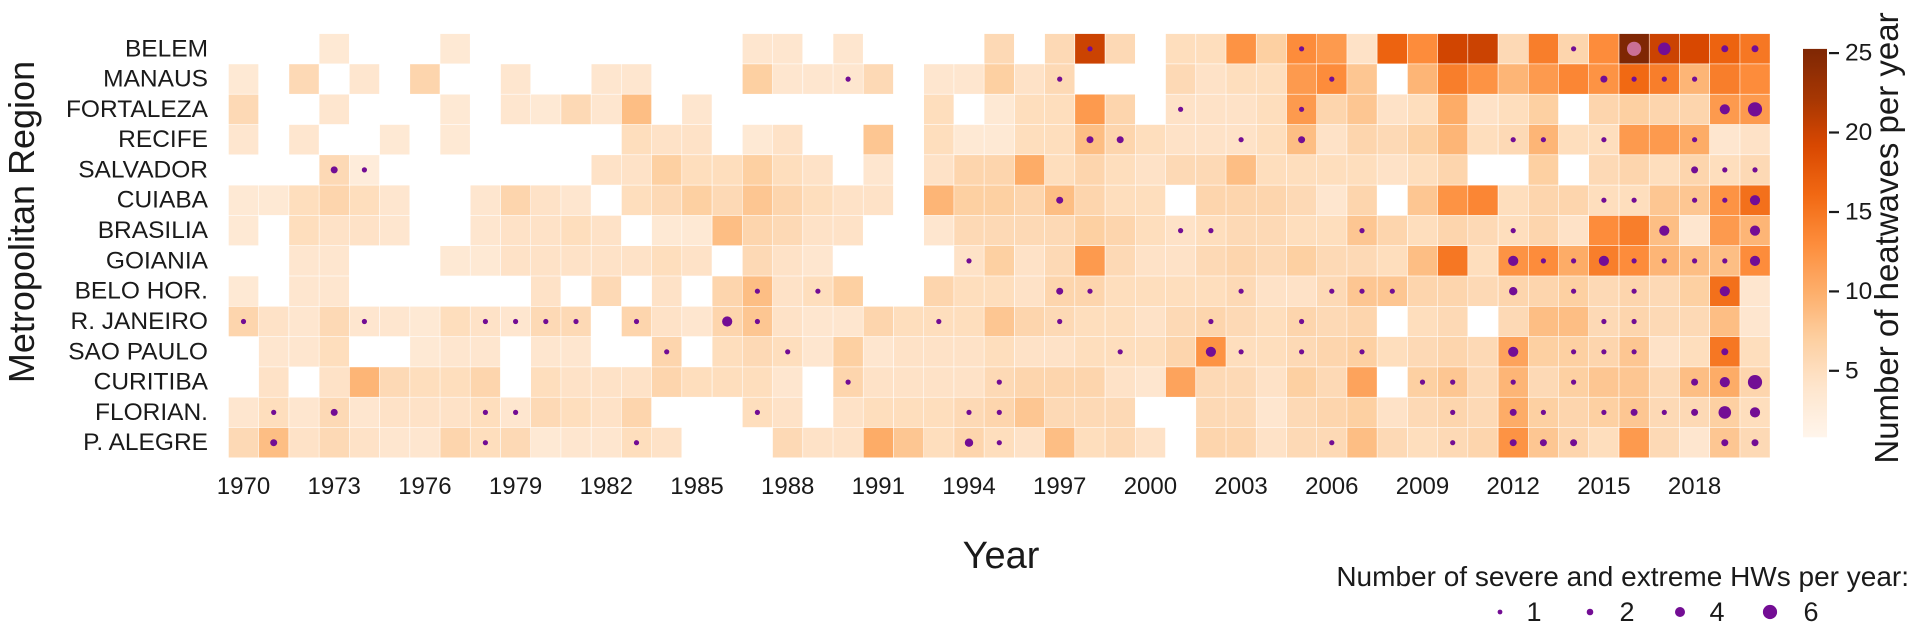 This screenshot has width=1920, height=634. I want to click on svg-text: BELEM, so click(166, 48).